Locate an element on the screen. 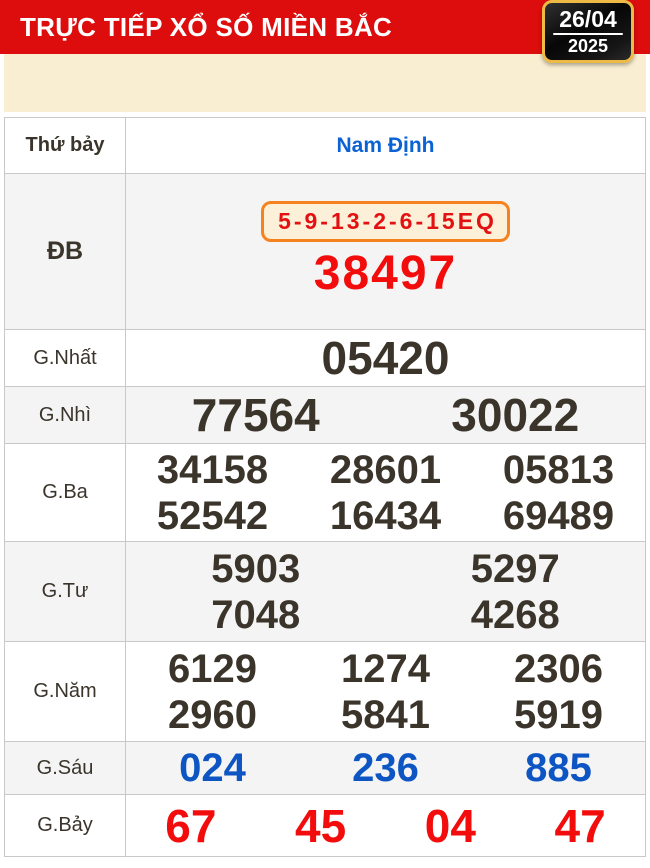 The image size is (650, 868). prize-numbers-cell: 34158 28601 05813 52542 16434 69489 is located at coordinates (385, 492).